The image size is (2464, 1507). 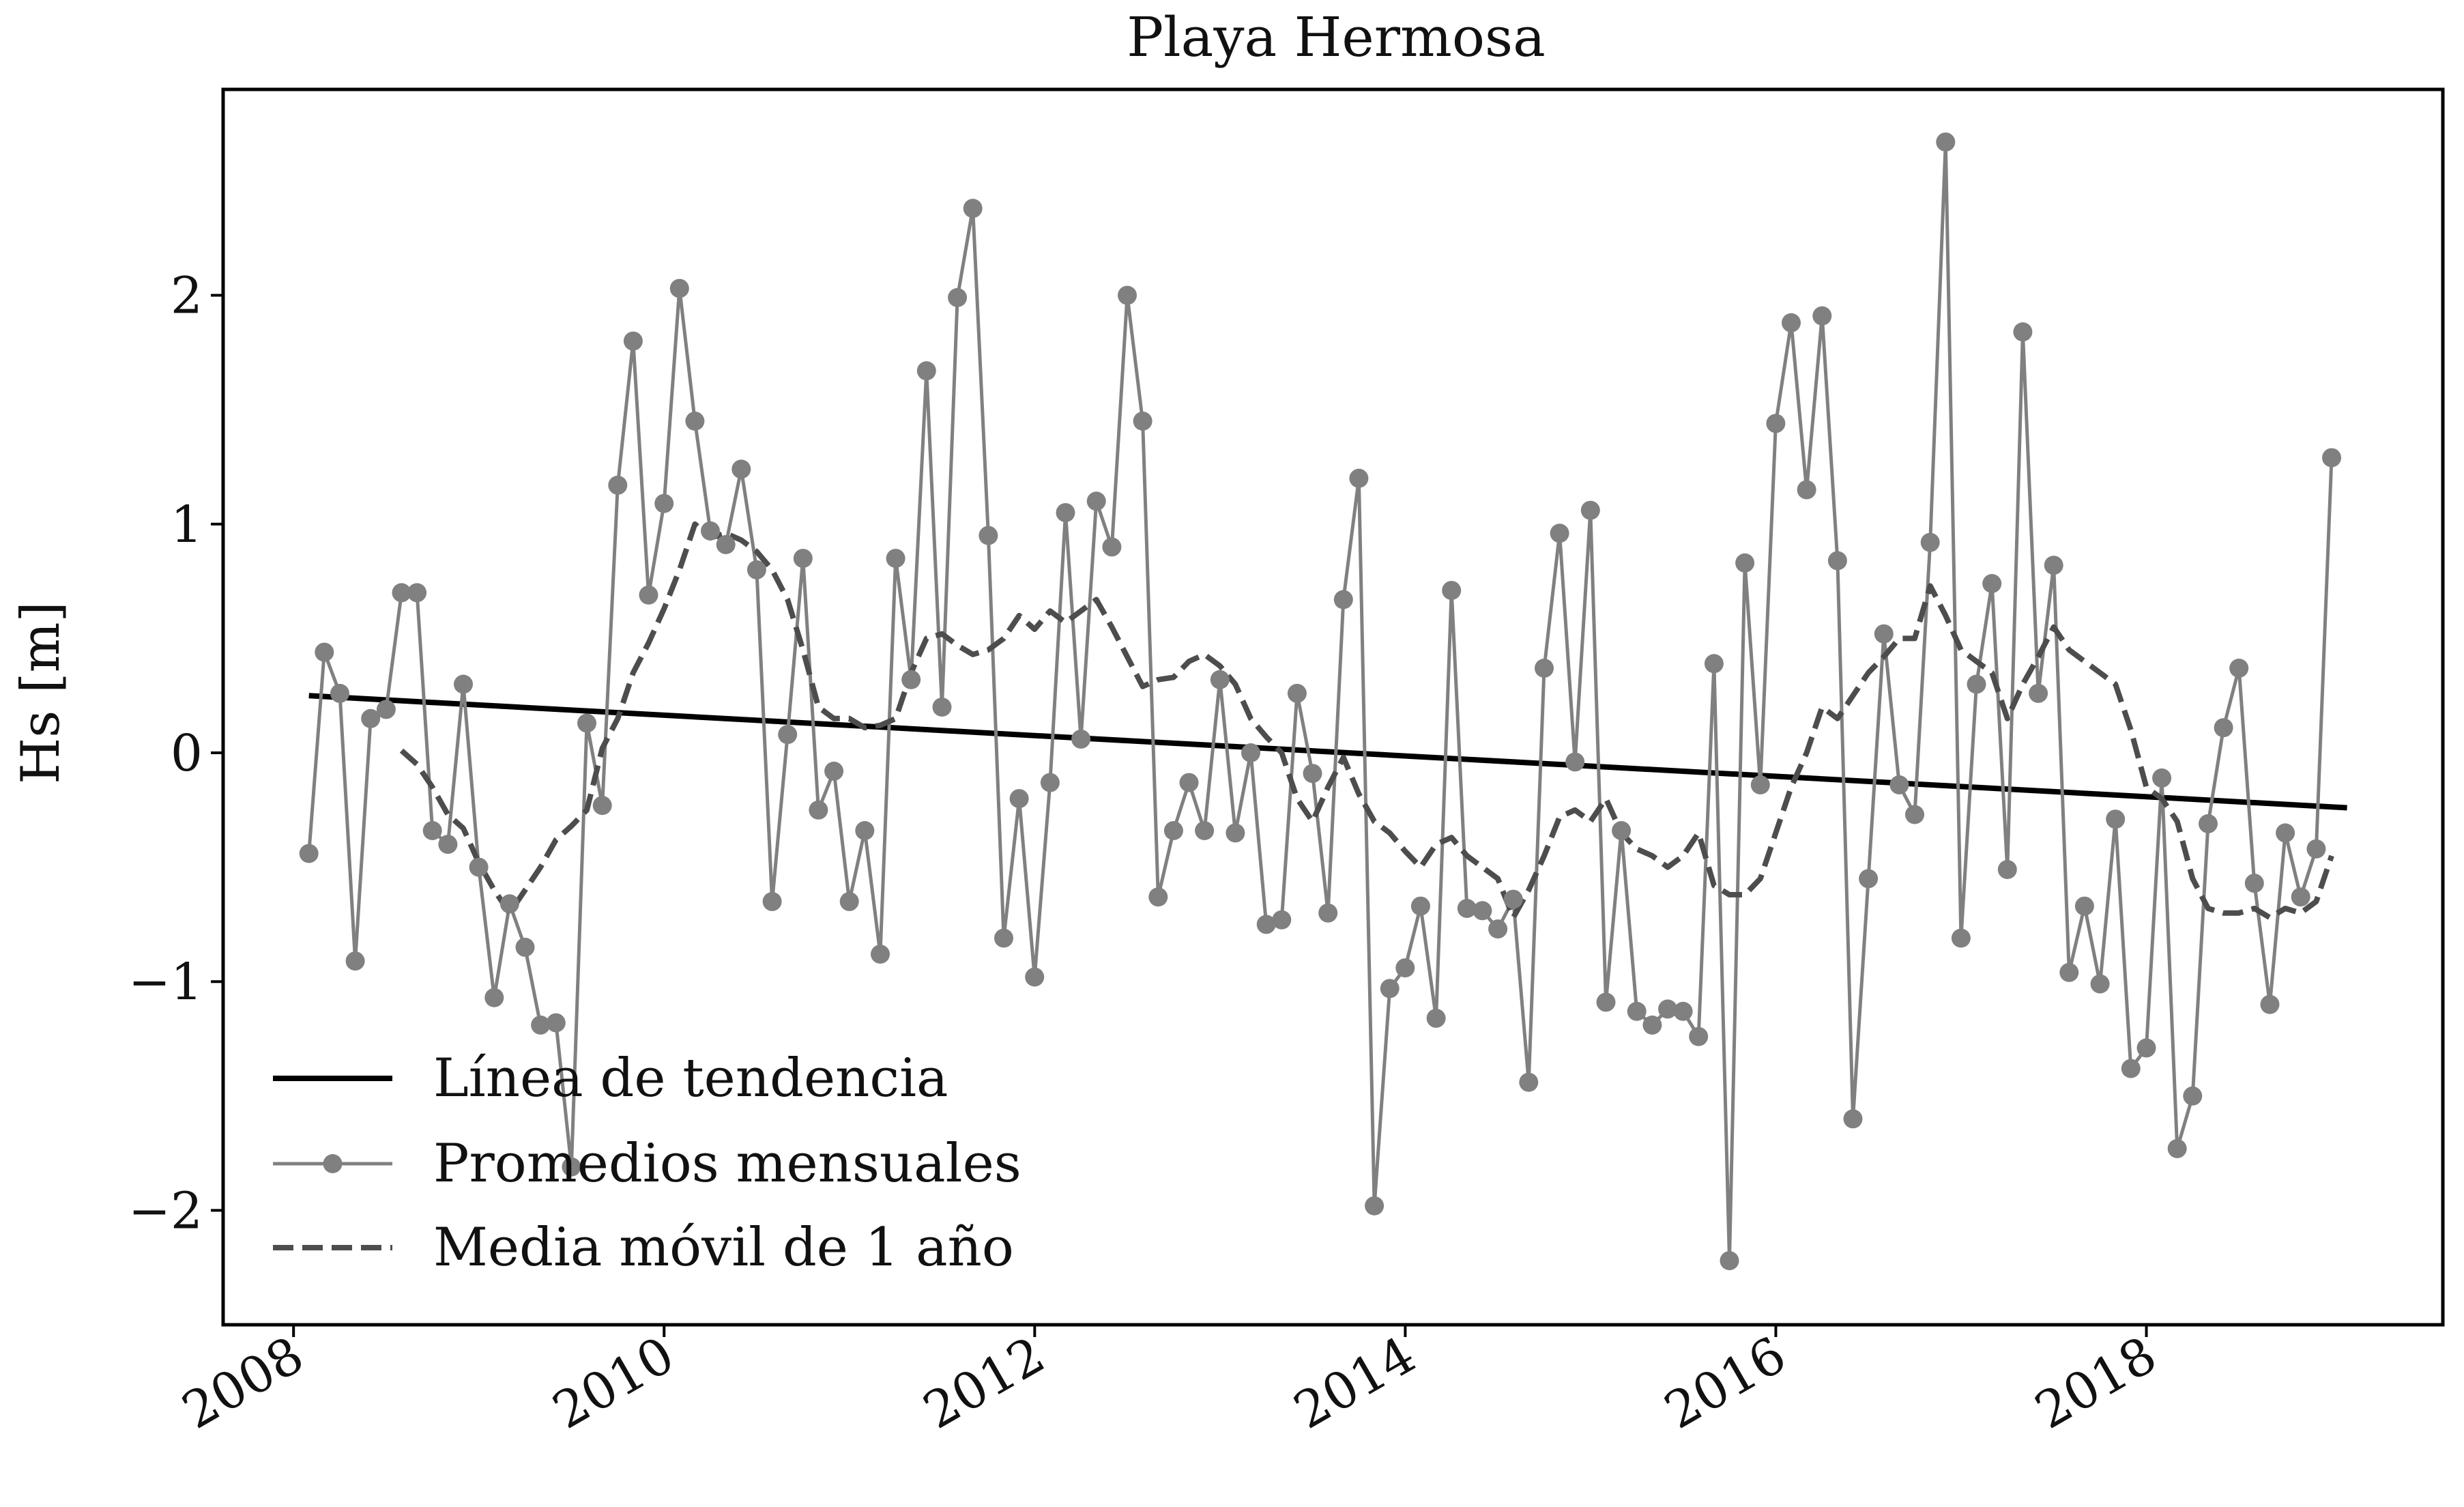 I want to click on y-tick-label: 1, so click(x=187, y=525).